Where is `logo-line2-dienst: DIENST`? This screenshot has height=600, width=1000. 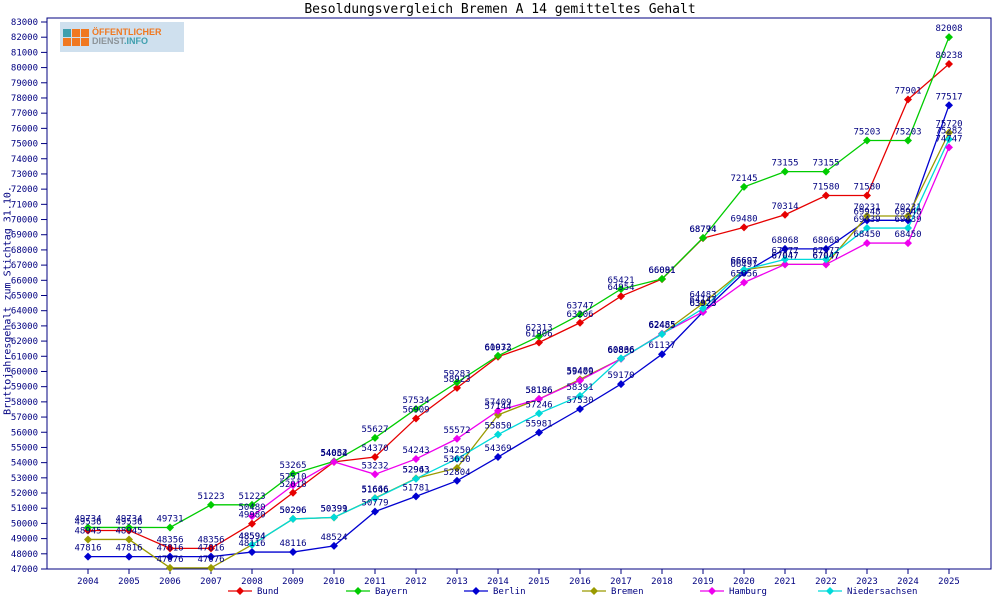
logo-line2-dienst: DIENST is located at coordinates (108, 41).